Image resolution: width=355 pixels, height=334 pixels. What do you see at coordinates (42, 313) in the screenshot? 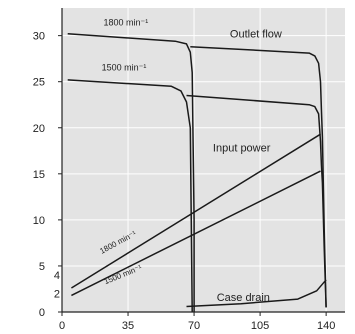
I see `y-tick-label: 0` at bounding box center [42, 313].